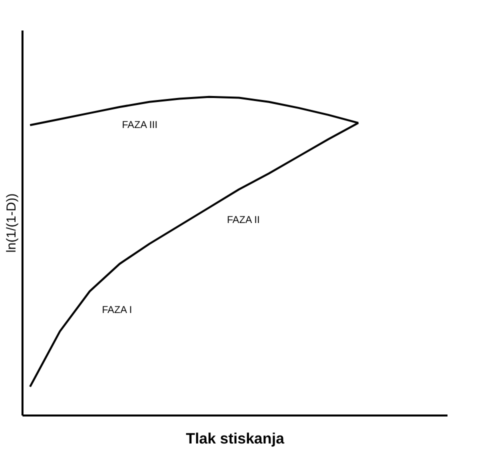 Image resolution: width=480 pixels, height=466 pixels. Describe the element at coordinates (235, 439) in the screenshot. I see `x-axis-title: Tlak stiskanja` at that location.